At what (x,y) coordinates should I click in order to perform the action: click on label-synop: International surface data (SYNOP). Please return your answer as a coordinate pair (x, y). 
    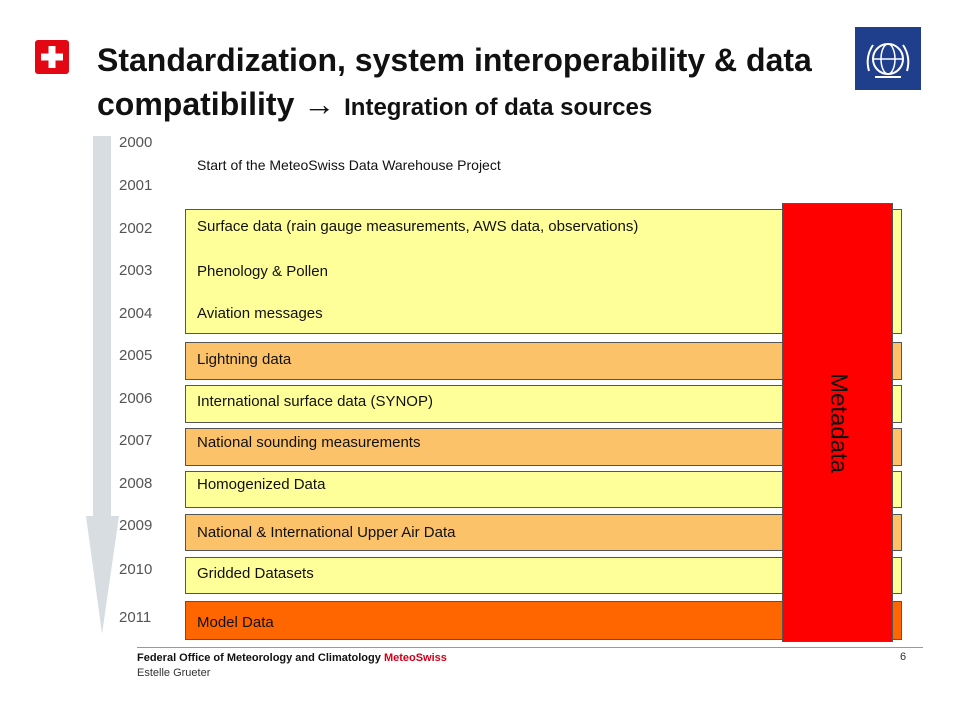
    Looking at the image, I should click on (315, 401).